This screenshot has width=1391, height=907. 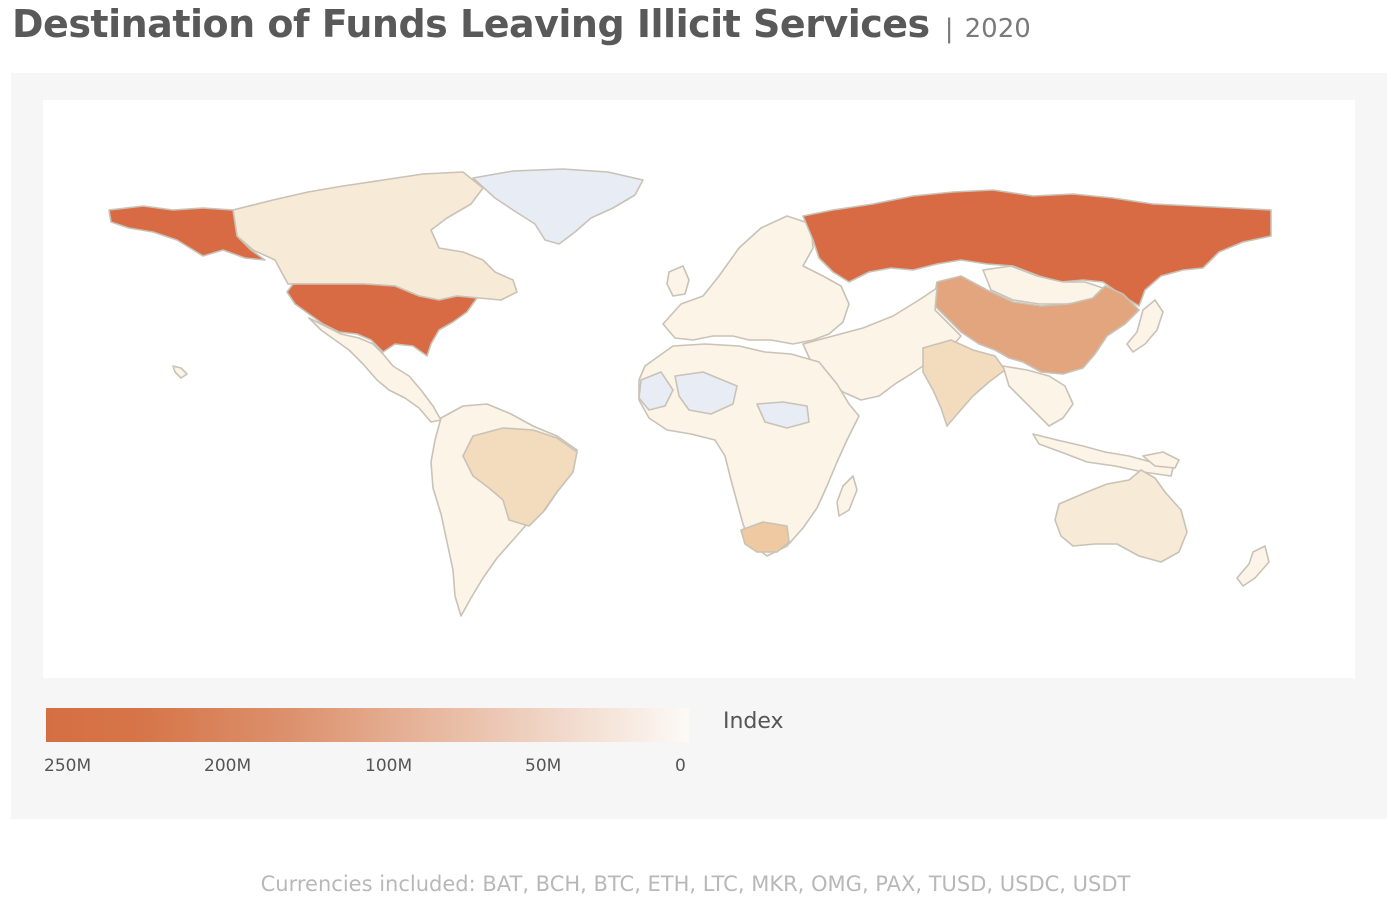 I want to click on region-united-states, so click(x=382, y=320).